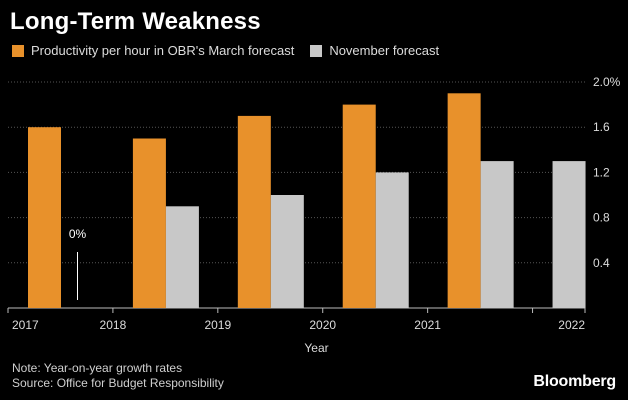 This screenshot has width=628, height=400. What do you see at coordinates (113, 325) in the screenshot?
I see `x-tick-label: 2018` at bounding box center [113, 325].